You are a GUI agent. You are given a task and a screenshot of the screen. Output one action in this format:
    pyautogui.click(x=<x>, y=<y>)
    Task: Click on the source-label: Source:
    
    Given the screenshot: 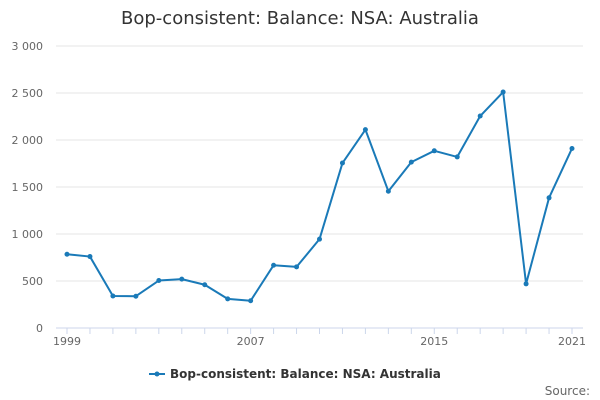 What is the action you would take?
    pyautogui.click(x=567, y=391)
    